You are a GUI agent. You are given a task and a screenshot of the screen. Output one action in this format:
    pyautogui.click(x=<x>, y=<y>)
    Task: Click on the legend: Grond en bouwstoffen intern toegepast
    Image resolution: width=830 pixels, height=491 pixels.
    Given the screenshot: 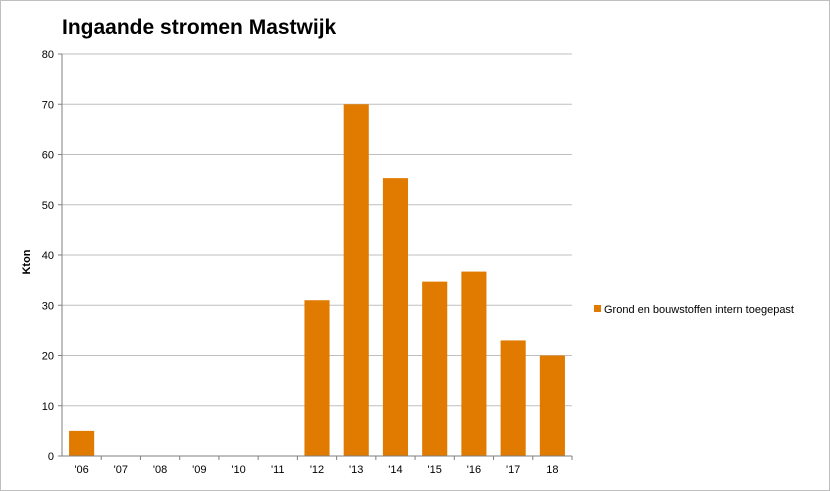 What is the action you would take?
    pyautogui.click(x=694, y=310)
    